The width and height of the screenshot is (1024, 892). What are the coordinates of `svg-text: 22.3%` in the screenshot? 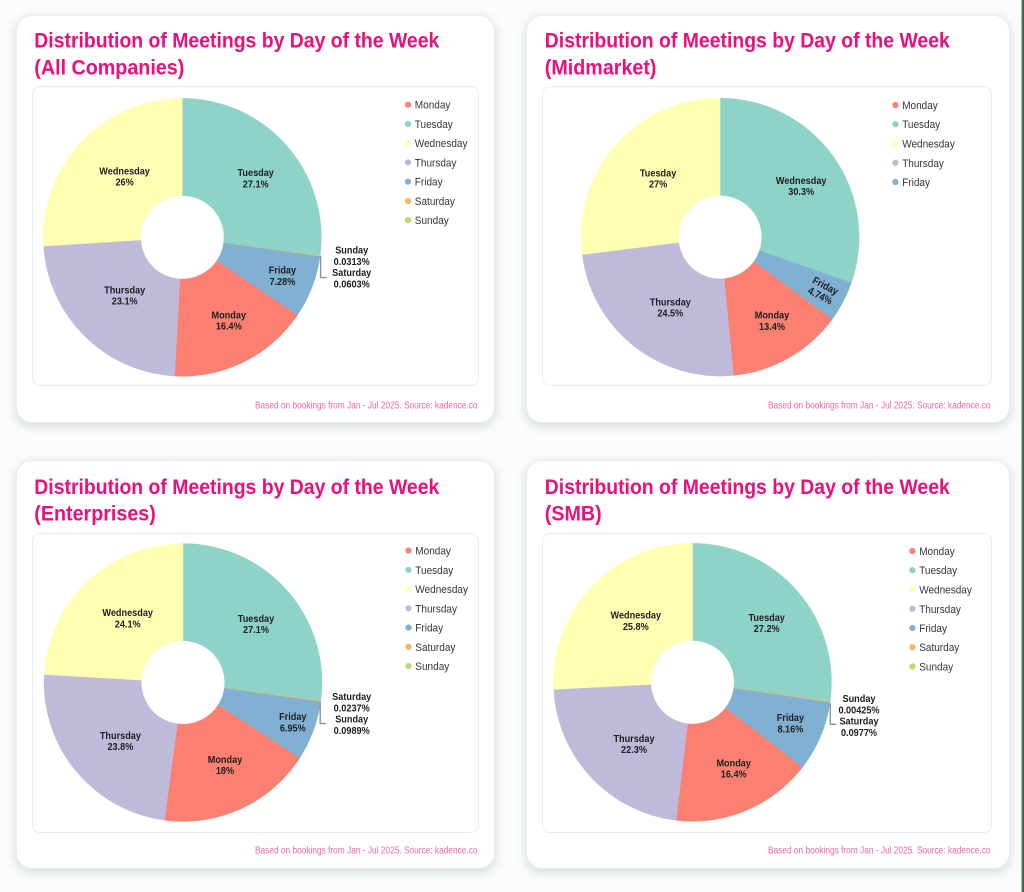 It's located at (634, 750).